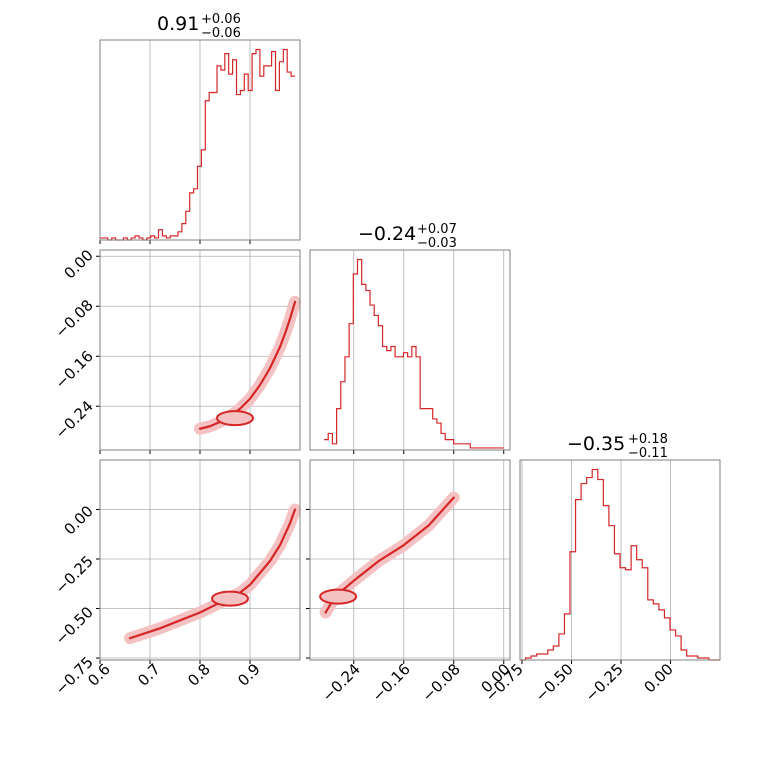 The height and width of the screenshot is (760, 760). I want to click on xtick-p3-3: 0.00, so click(658, 678).